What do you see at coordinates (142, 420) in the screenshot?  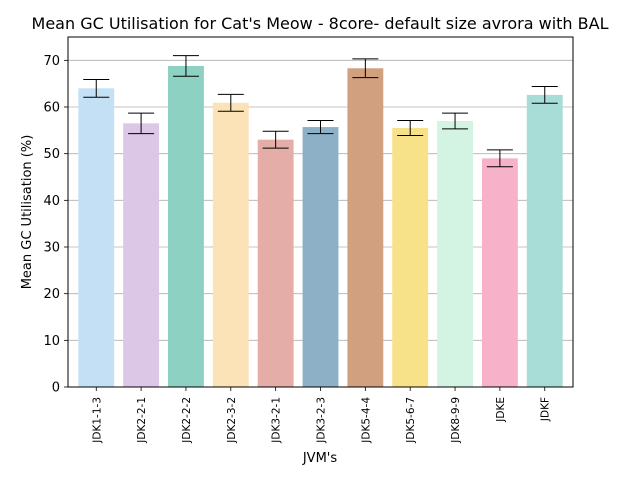 I see `x-tick-label: JDK2-2-1` at bounding box center [142, 420].